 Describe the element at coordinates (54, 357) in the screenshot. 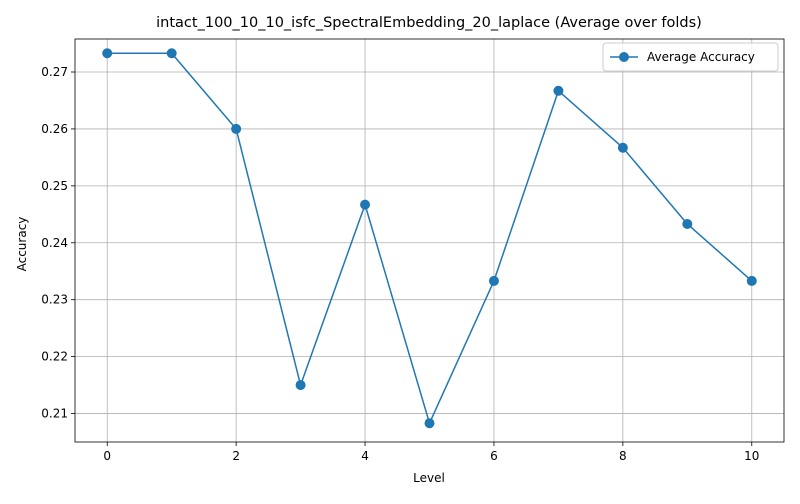

I see `y-tick-label: 0.22` at that location.